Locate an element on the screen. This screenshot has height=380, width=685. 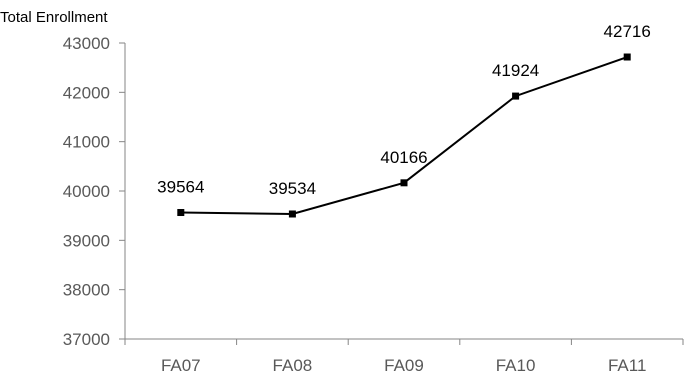
data-label: 41924 is located at coordinates (515, 70).